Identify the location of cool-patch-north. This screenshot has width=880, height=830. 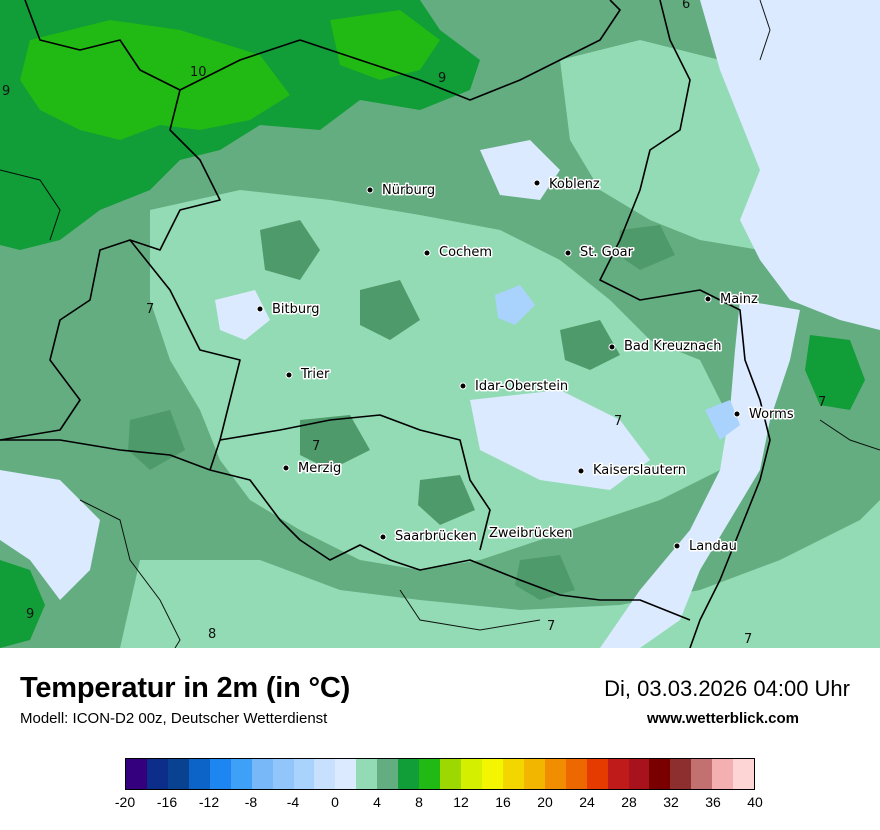
(520, 170).